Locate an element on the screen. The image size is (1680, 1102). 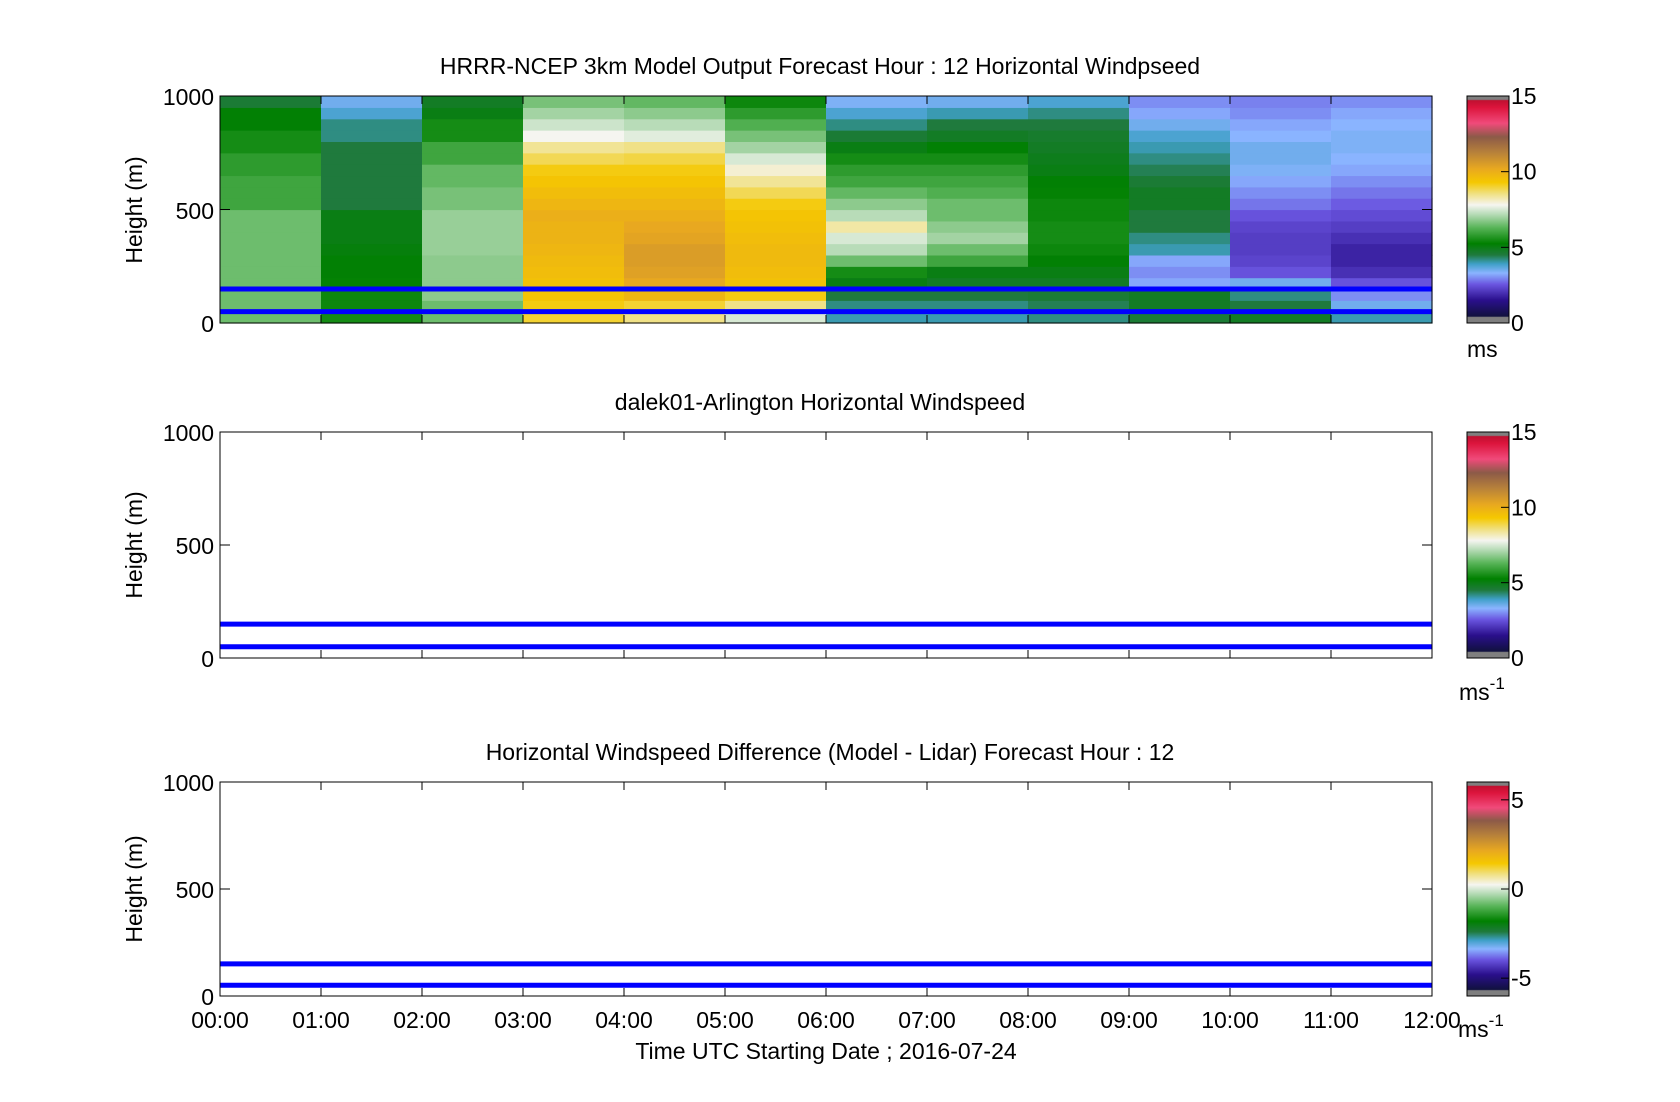
x-tick-label: 03:00 is located at coordinates (523, 1020).